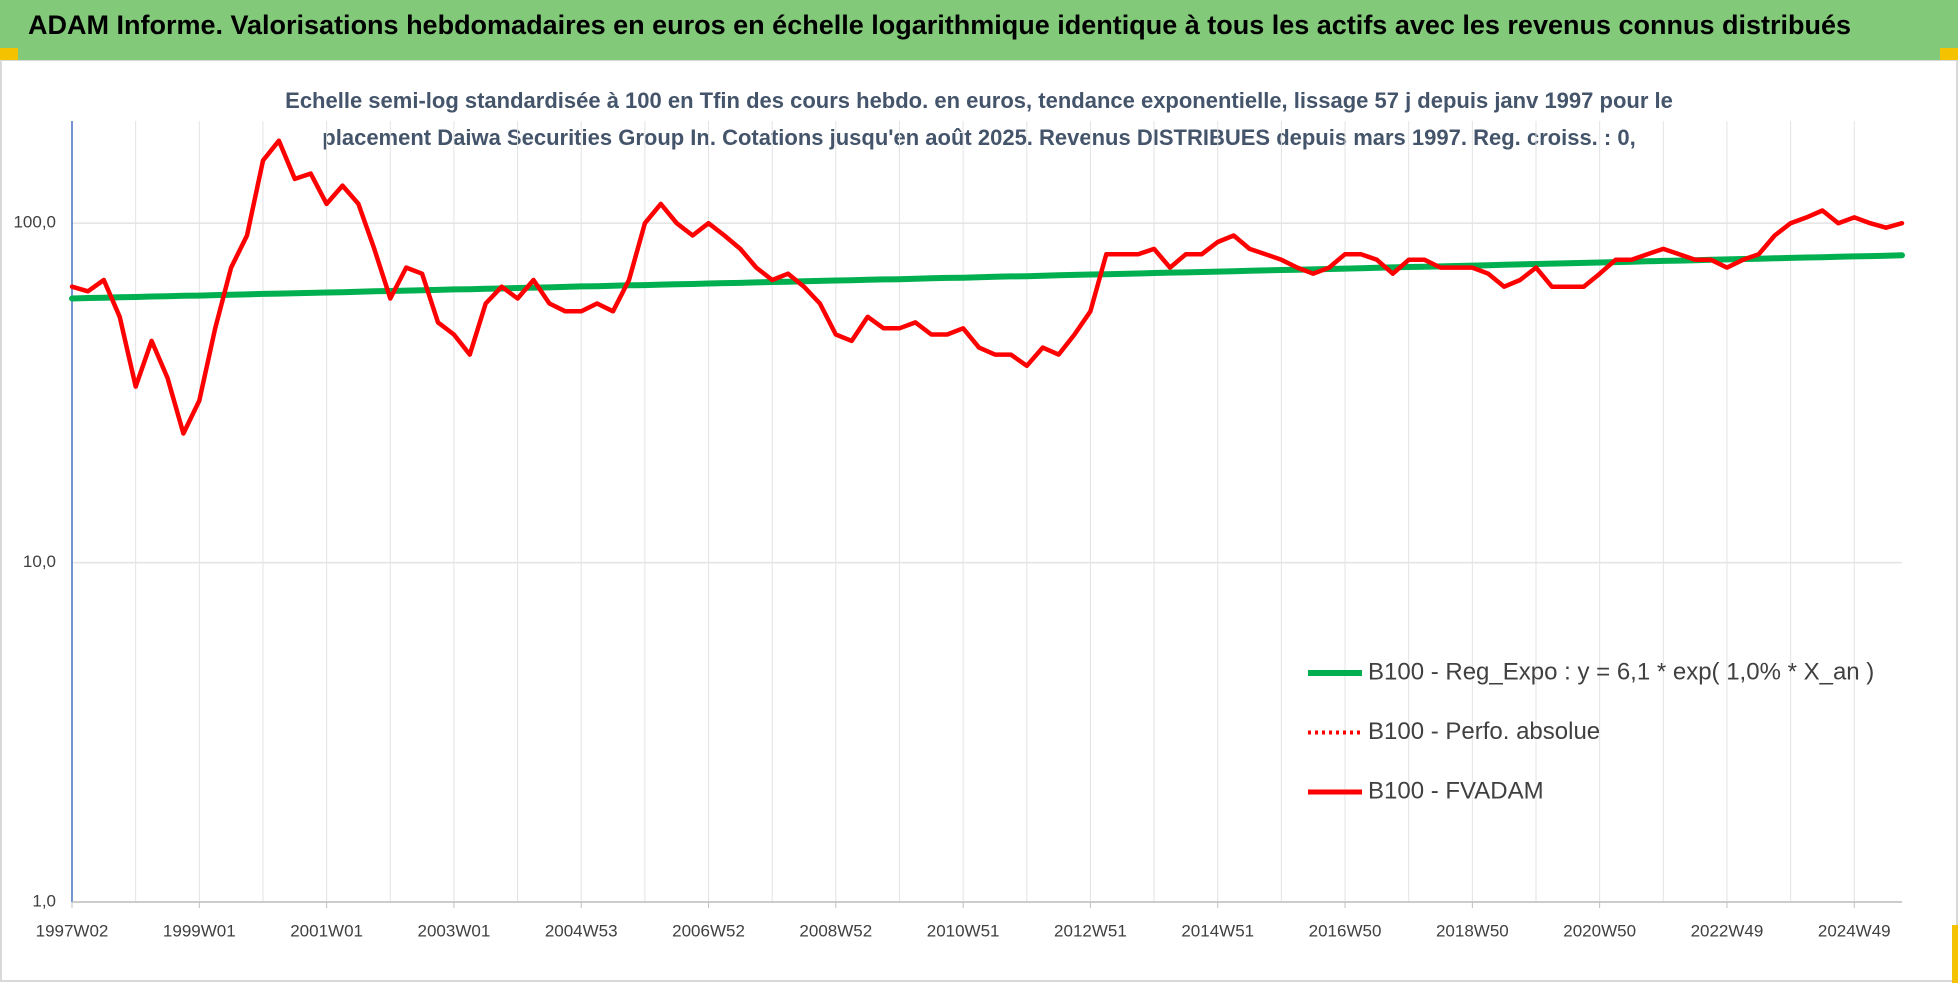 This screenshot has width=1958, height=983. What do you see at coordinates (1217, 930) in the screenshot?
I see `x-tick-label: 2014W51` at bounding box center [1217, 930].